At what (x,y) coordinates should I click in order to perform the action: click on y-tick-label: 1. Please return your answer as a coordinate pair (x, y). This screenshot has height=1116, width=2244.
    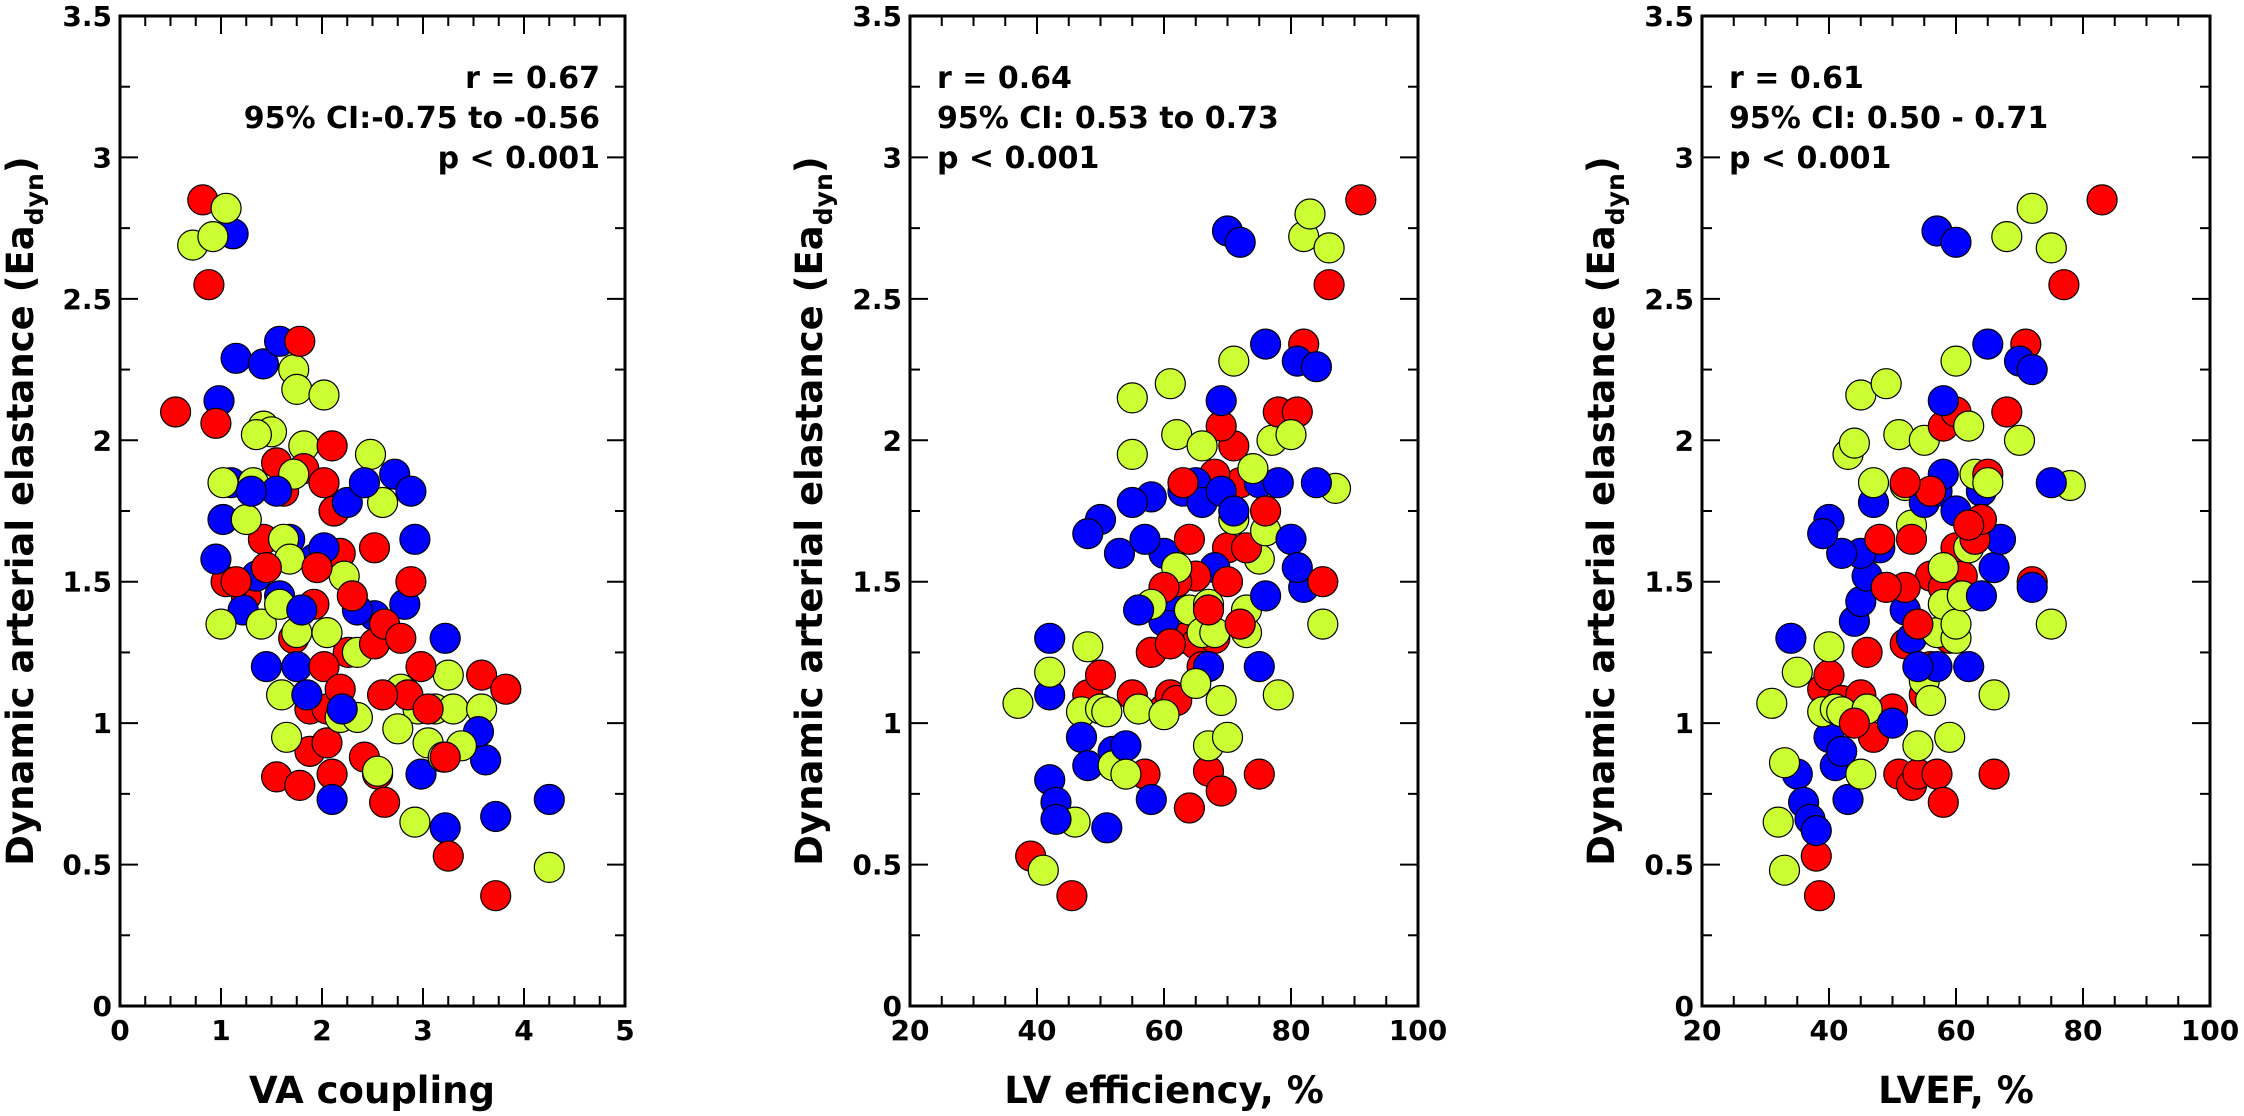
    Looking at the image, I should click on (892, 723).